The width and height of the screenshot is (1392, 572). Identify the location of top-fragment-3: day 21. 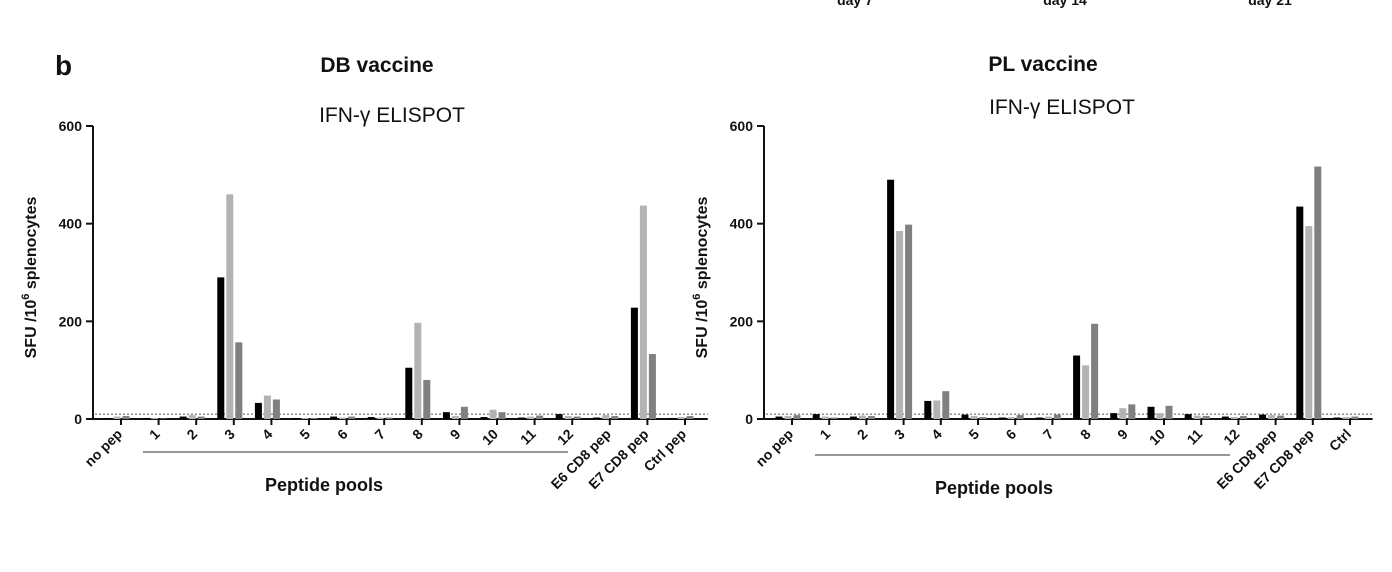
(1270, 4).